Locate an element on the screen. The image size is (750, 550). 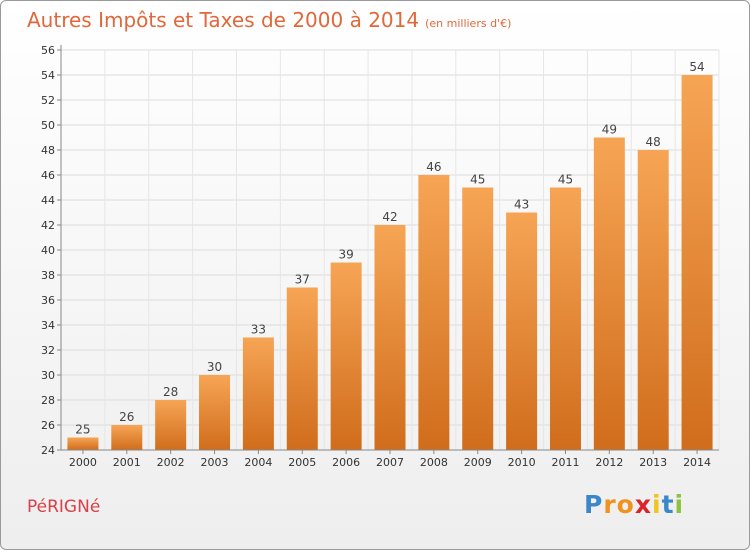
bar-2012 is located at coordinates (609, 294).